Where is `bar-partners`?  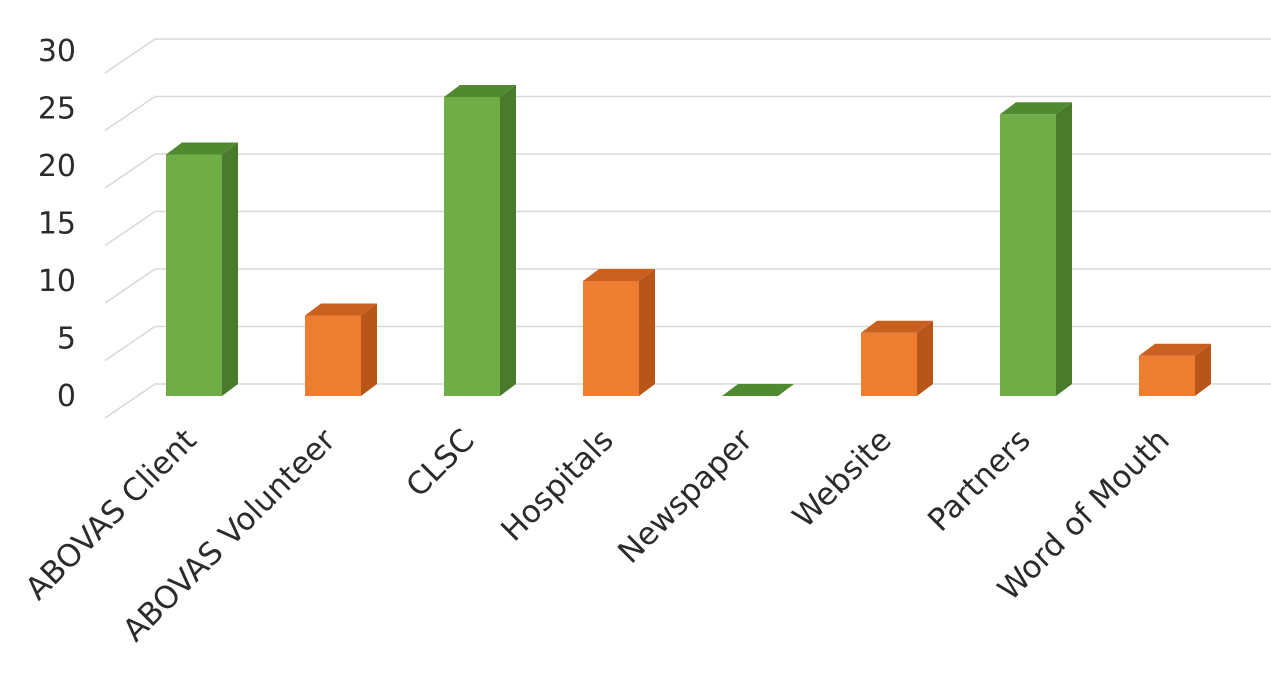
bar-partners is located at coordinates (1036, 249).